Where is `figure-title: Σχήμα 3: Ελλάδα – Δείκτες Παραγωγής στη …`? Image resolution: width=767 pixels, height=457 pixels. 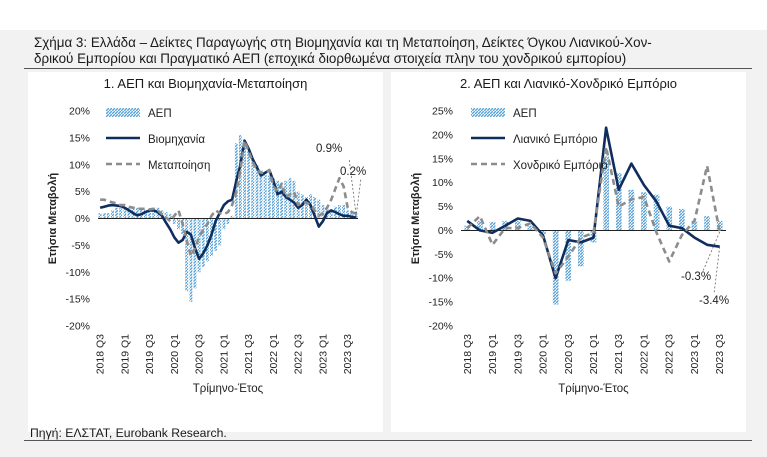
figure-title: Σχήμα 3: Ελλάδα – Δείκτες Παραγωγής στη … is located at coordinates (343, 50).